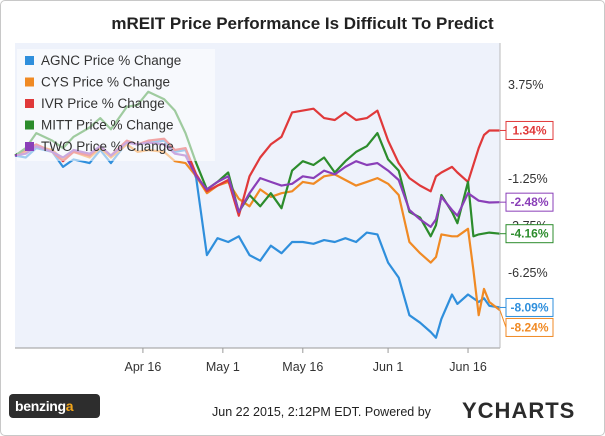  I want to click on y-tick-label: 3.75%, so click(525, 85).